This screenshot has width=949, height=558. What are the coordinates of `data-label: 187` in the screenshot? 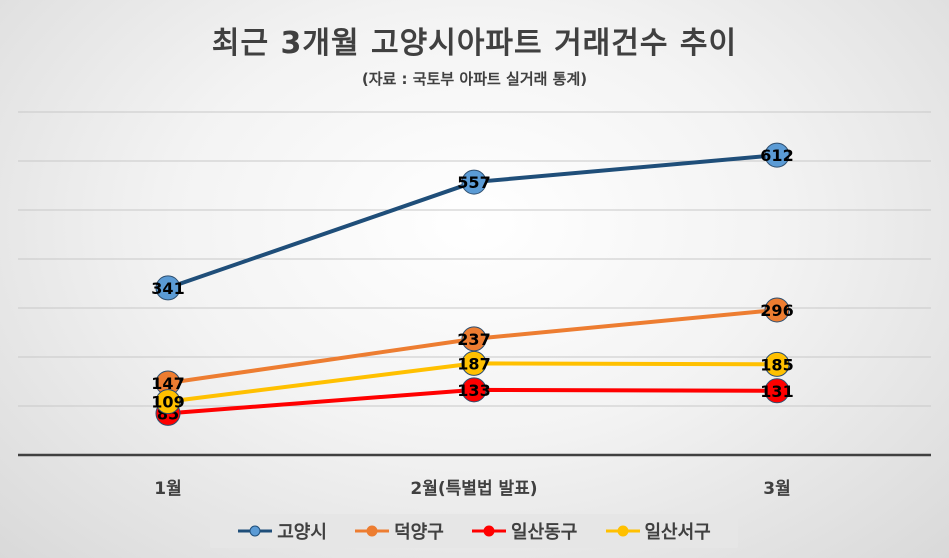 It's located at (473, 363).